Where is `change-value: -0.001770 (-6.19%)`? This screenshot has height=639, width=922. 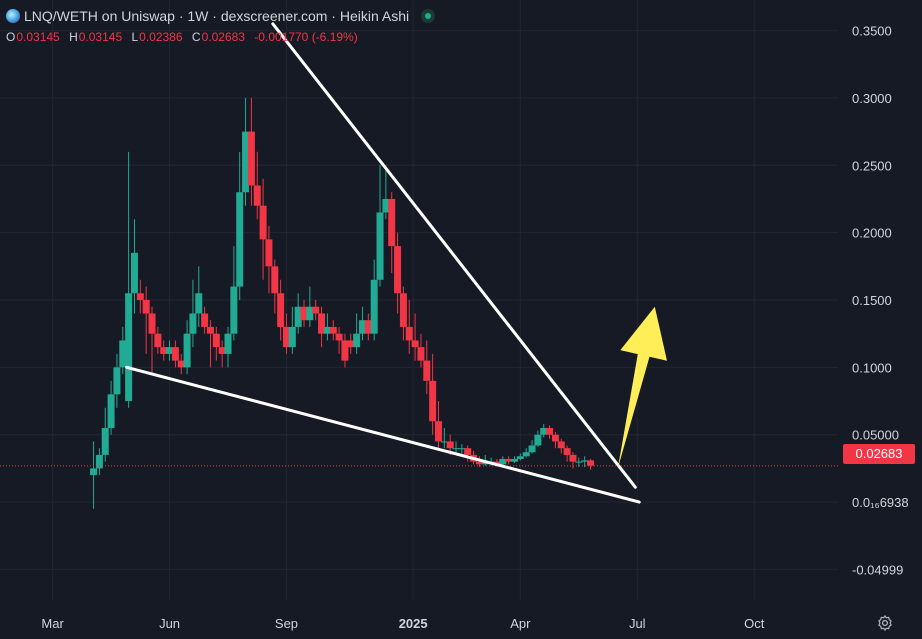 change-value: -0.001770 (-6.19%) is located at coordinates (306, 37).